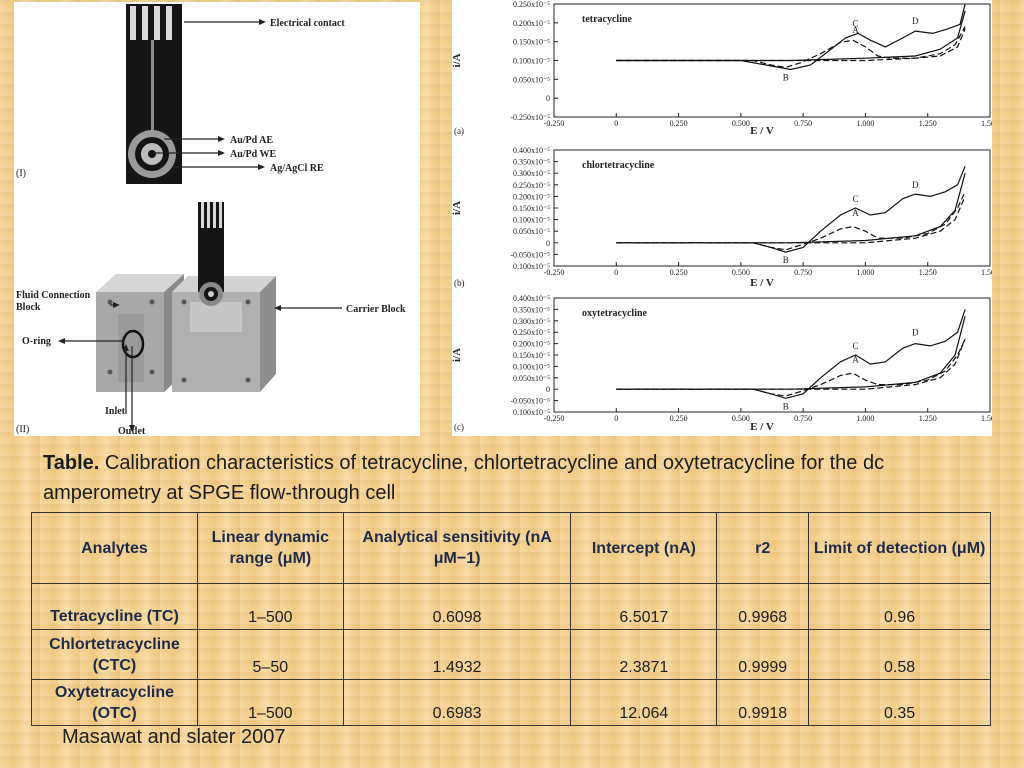 This screenshot has height=768, width=1024. What do you see at coordinates (270, 548) in the screenshot?
I see `header-linear-range: Linear dynamic range (μM)` at bounding box center [270, 548].